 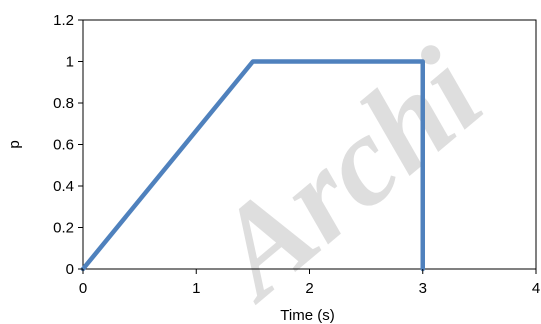 I want to click on y-tick-label: 0.8, so click(x=63, y=103).